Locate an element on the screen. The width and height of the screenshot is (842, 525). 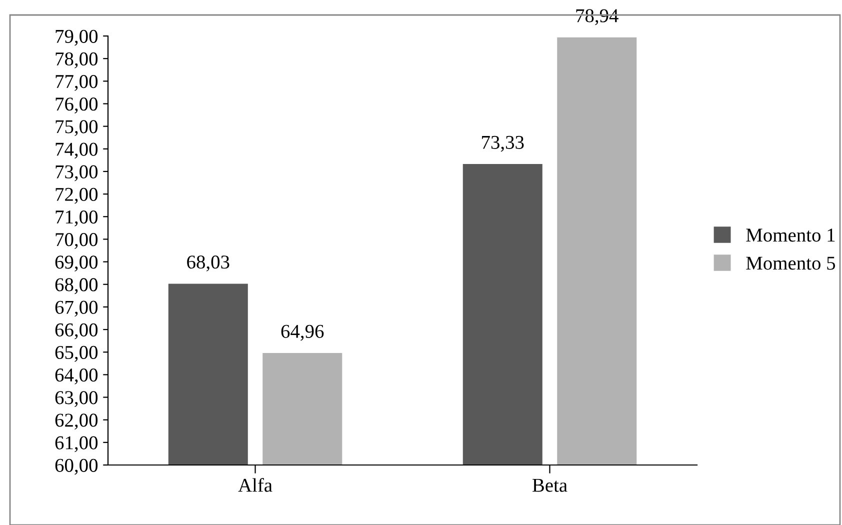
y-tick-label: 61,00 is located at coordinates (76, 444).